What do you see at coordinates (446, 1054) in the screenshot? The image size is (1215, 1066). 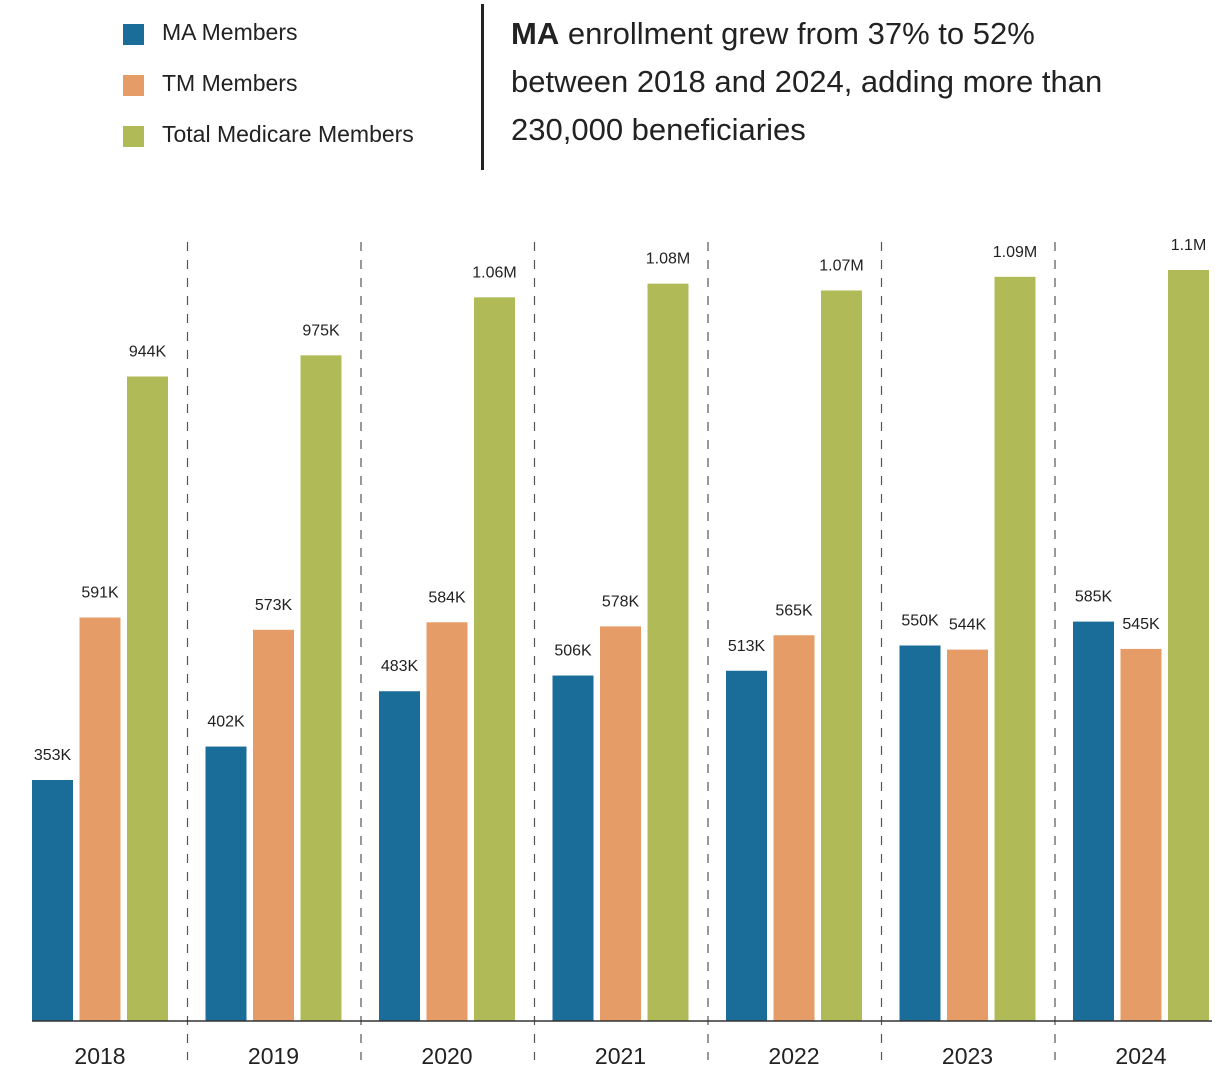 I see `x-tick-label-2020: 2020` at bounding box center [446, 1054].